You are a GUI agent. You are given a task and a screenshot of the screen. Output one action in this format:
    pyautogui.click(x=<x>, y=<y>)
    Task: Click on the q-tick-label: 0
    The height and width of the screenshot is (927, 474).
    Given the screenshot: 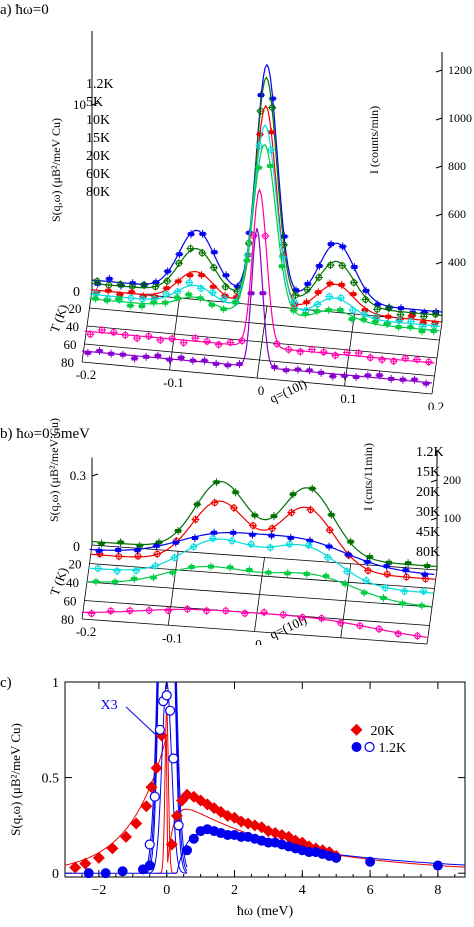 What is the action you would take?
    pyautogui.click(x=261, y=390)
    